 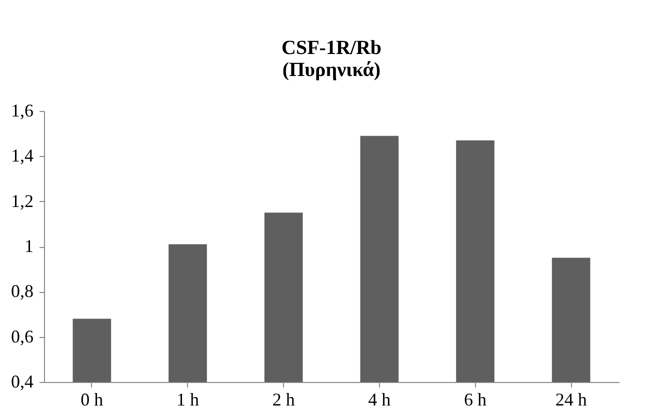 I want to click on y-tick-label: 1, so click(x=29, y=246).